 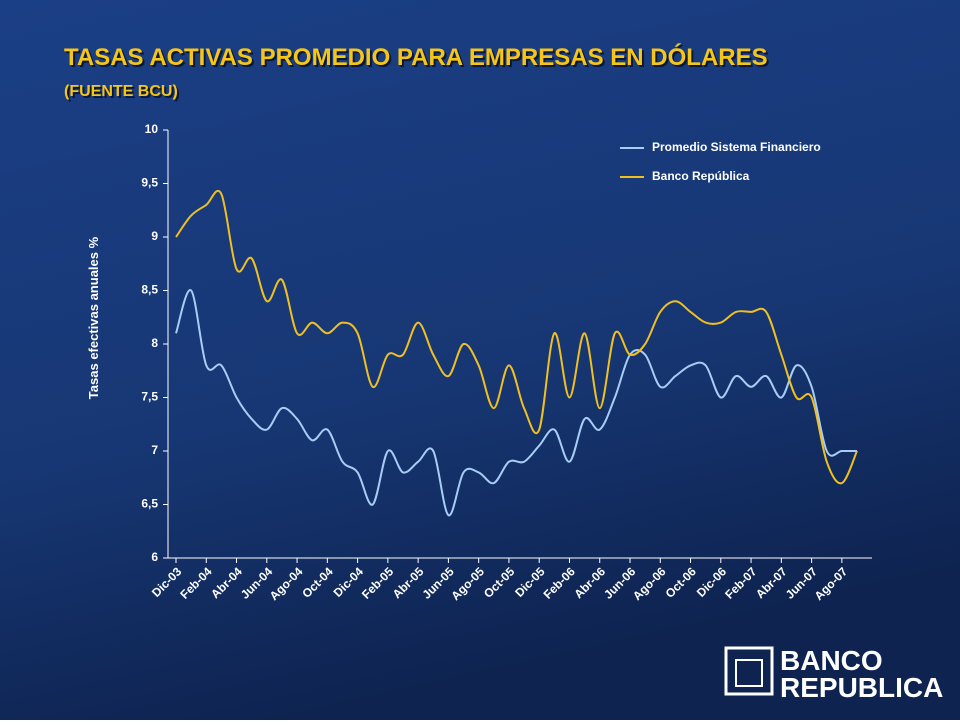 I want to click on legend-label: Promedio Sistema Financiero, so click(x=736, y=147).